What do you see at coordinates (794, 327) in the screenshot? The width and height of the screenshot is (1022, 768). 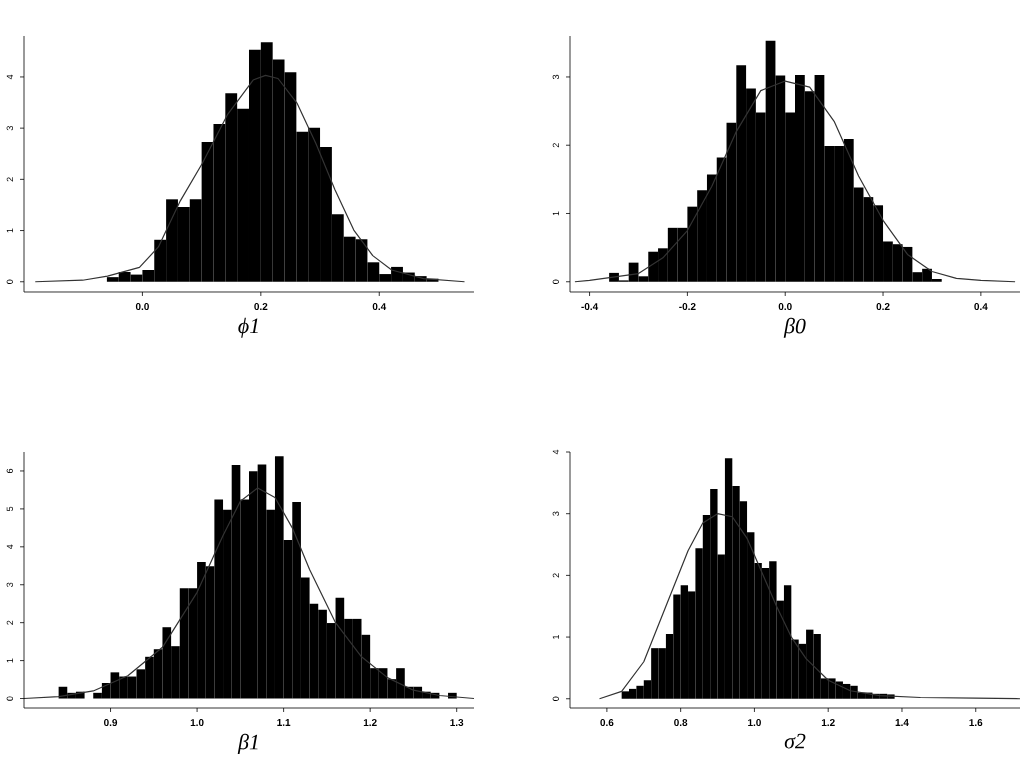 I see `x-axis-title: β0` at bounding box center [794, 327].